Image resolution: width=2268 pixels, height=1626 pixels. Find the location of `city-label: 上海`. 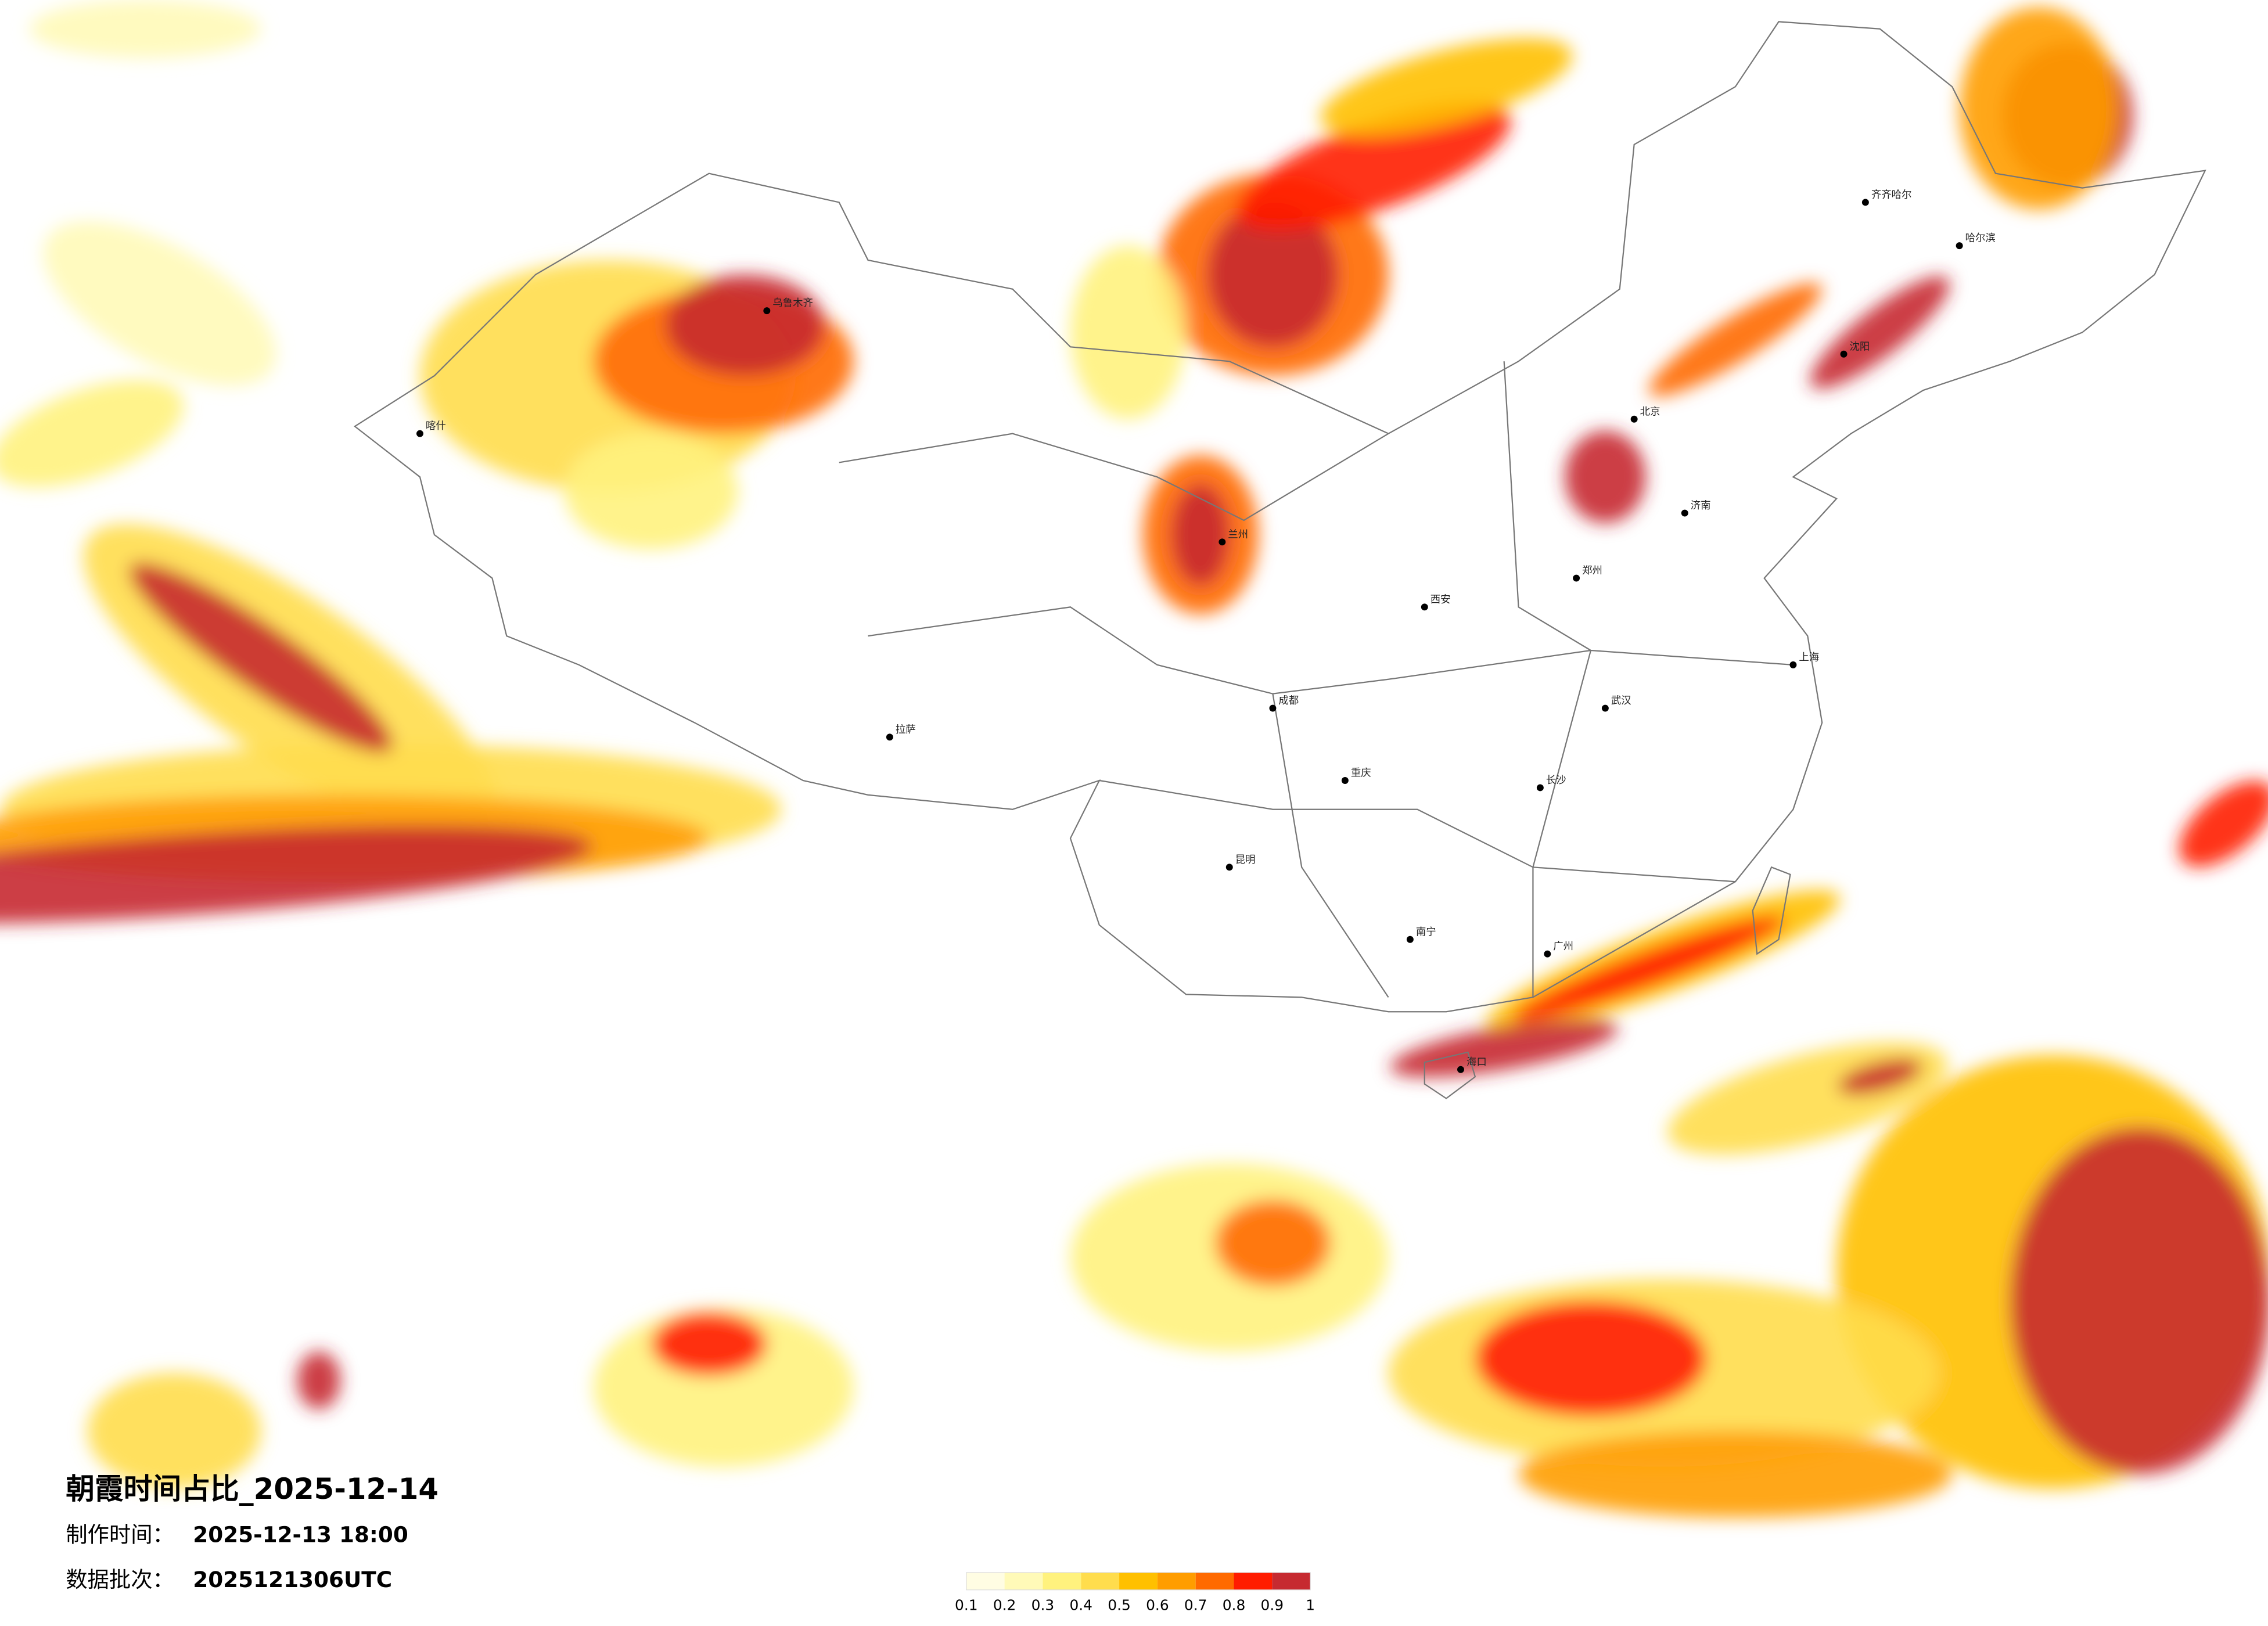

city-label: 上海 is located at coordinates (1809, 657).